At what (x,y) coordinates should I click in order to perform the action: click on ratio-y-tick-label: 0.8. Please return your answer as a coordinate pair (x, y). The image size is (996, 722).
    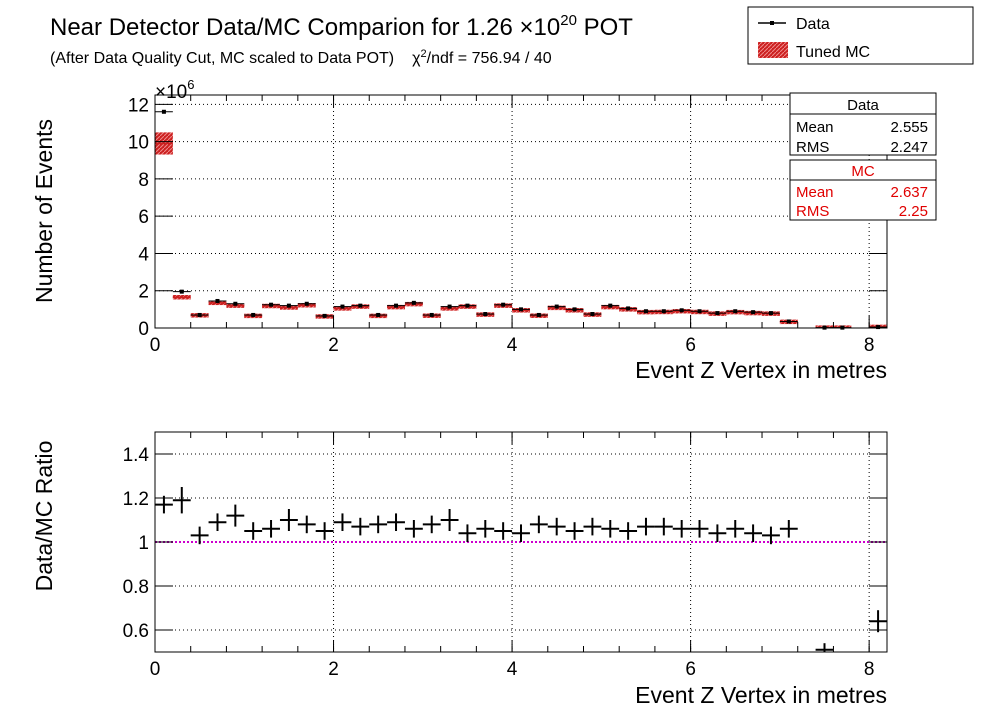
    Looking at the image, I should click on (136, 587).